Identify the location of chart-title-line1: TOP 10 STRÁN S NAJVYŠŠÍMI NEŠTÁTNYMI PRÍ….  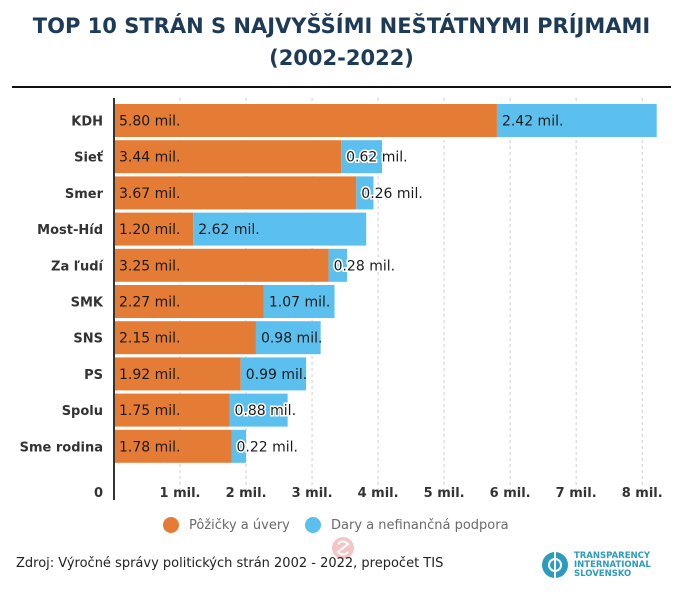
(341, 26).